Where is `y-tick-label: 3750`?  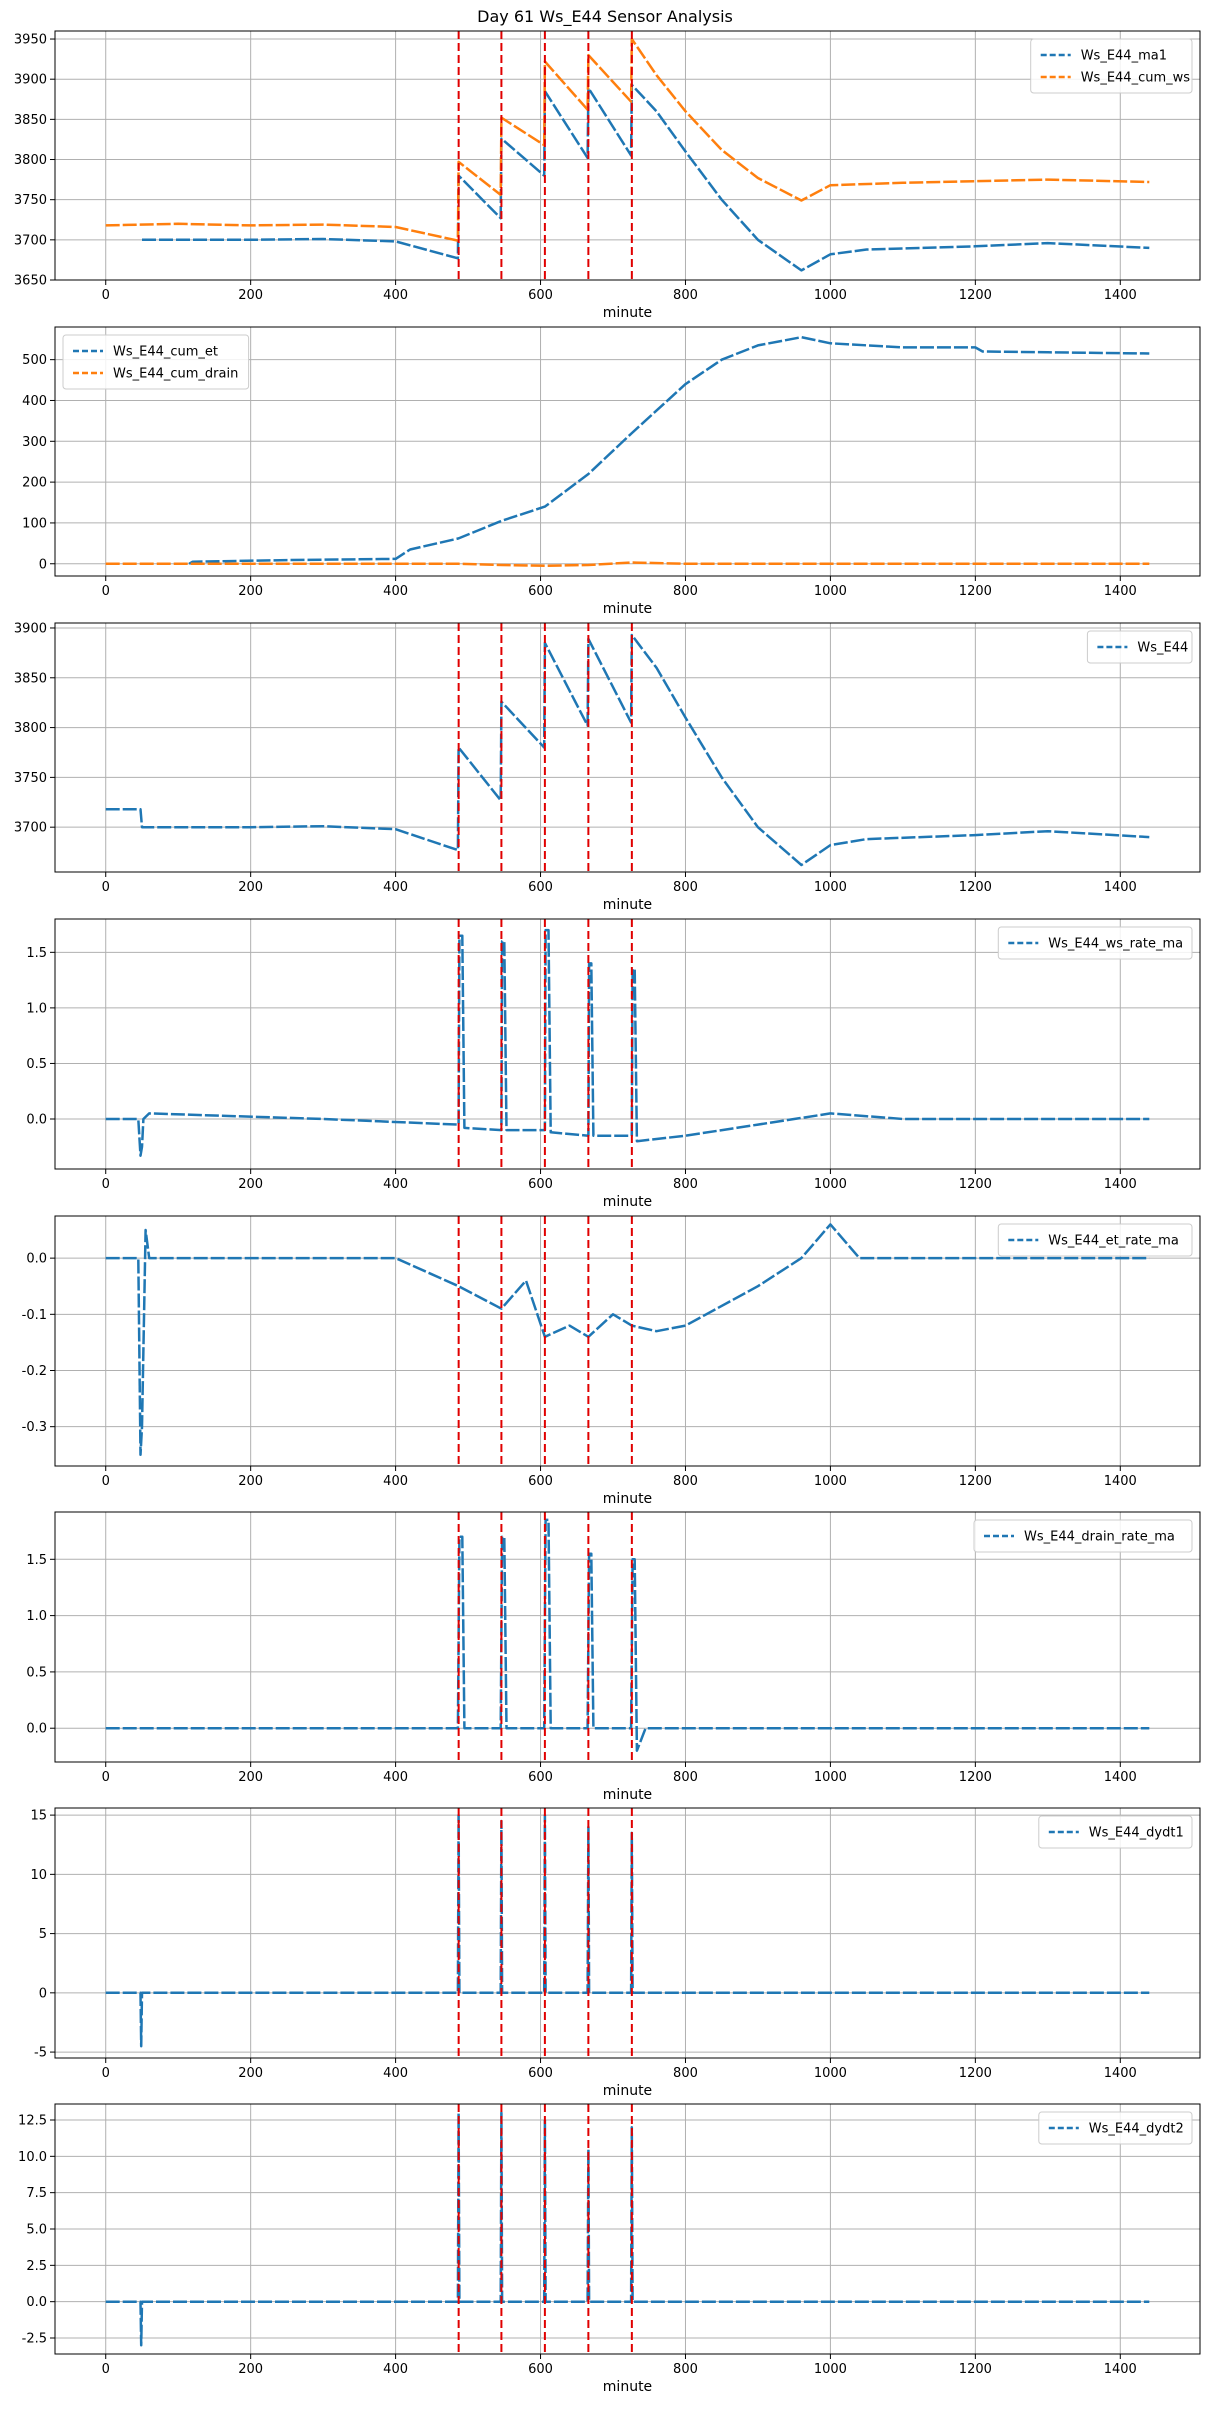
y-tick-label: 3750 is located at coordinates (30, 200).